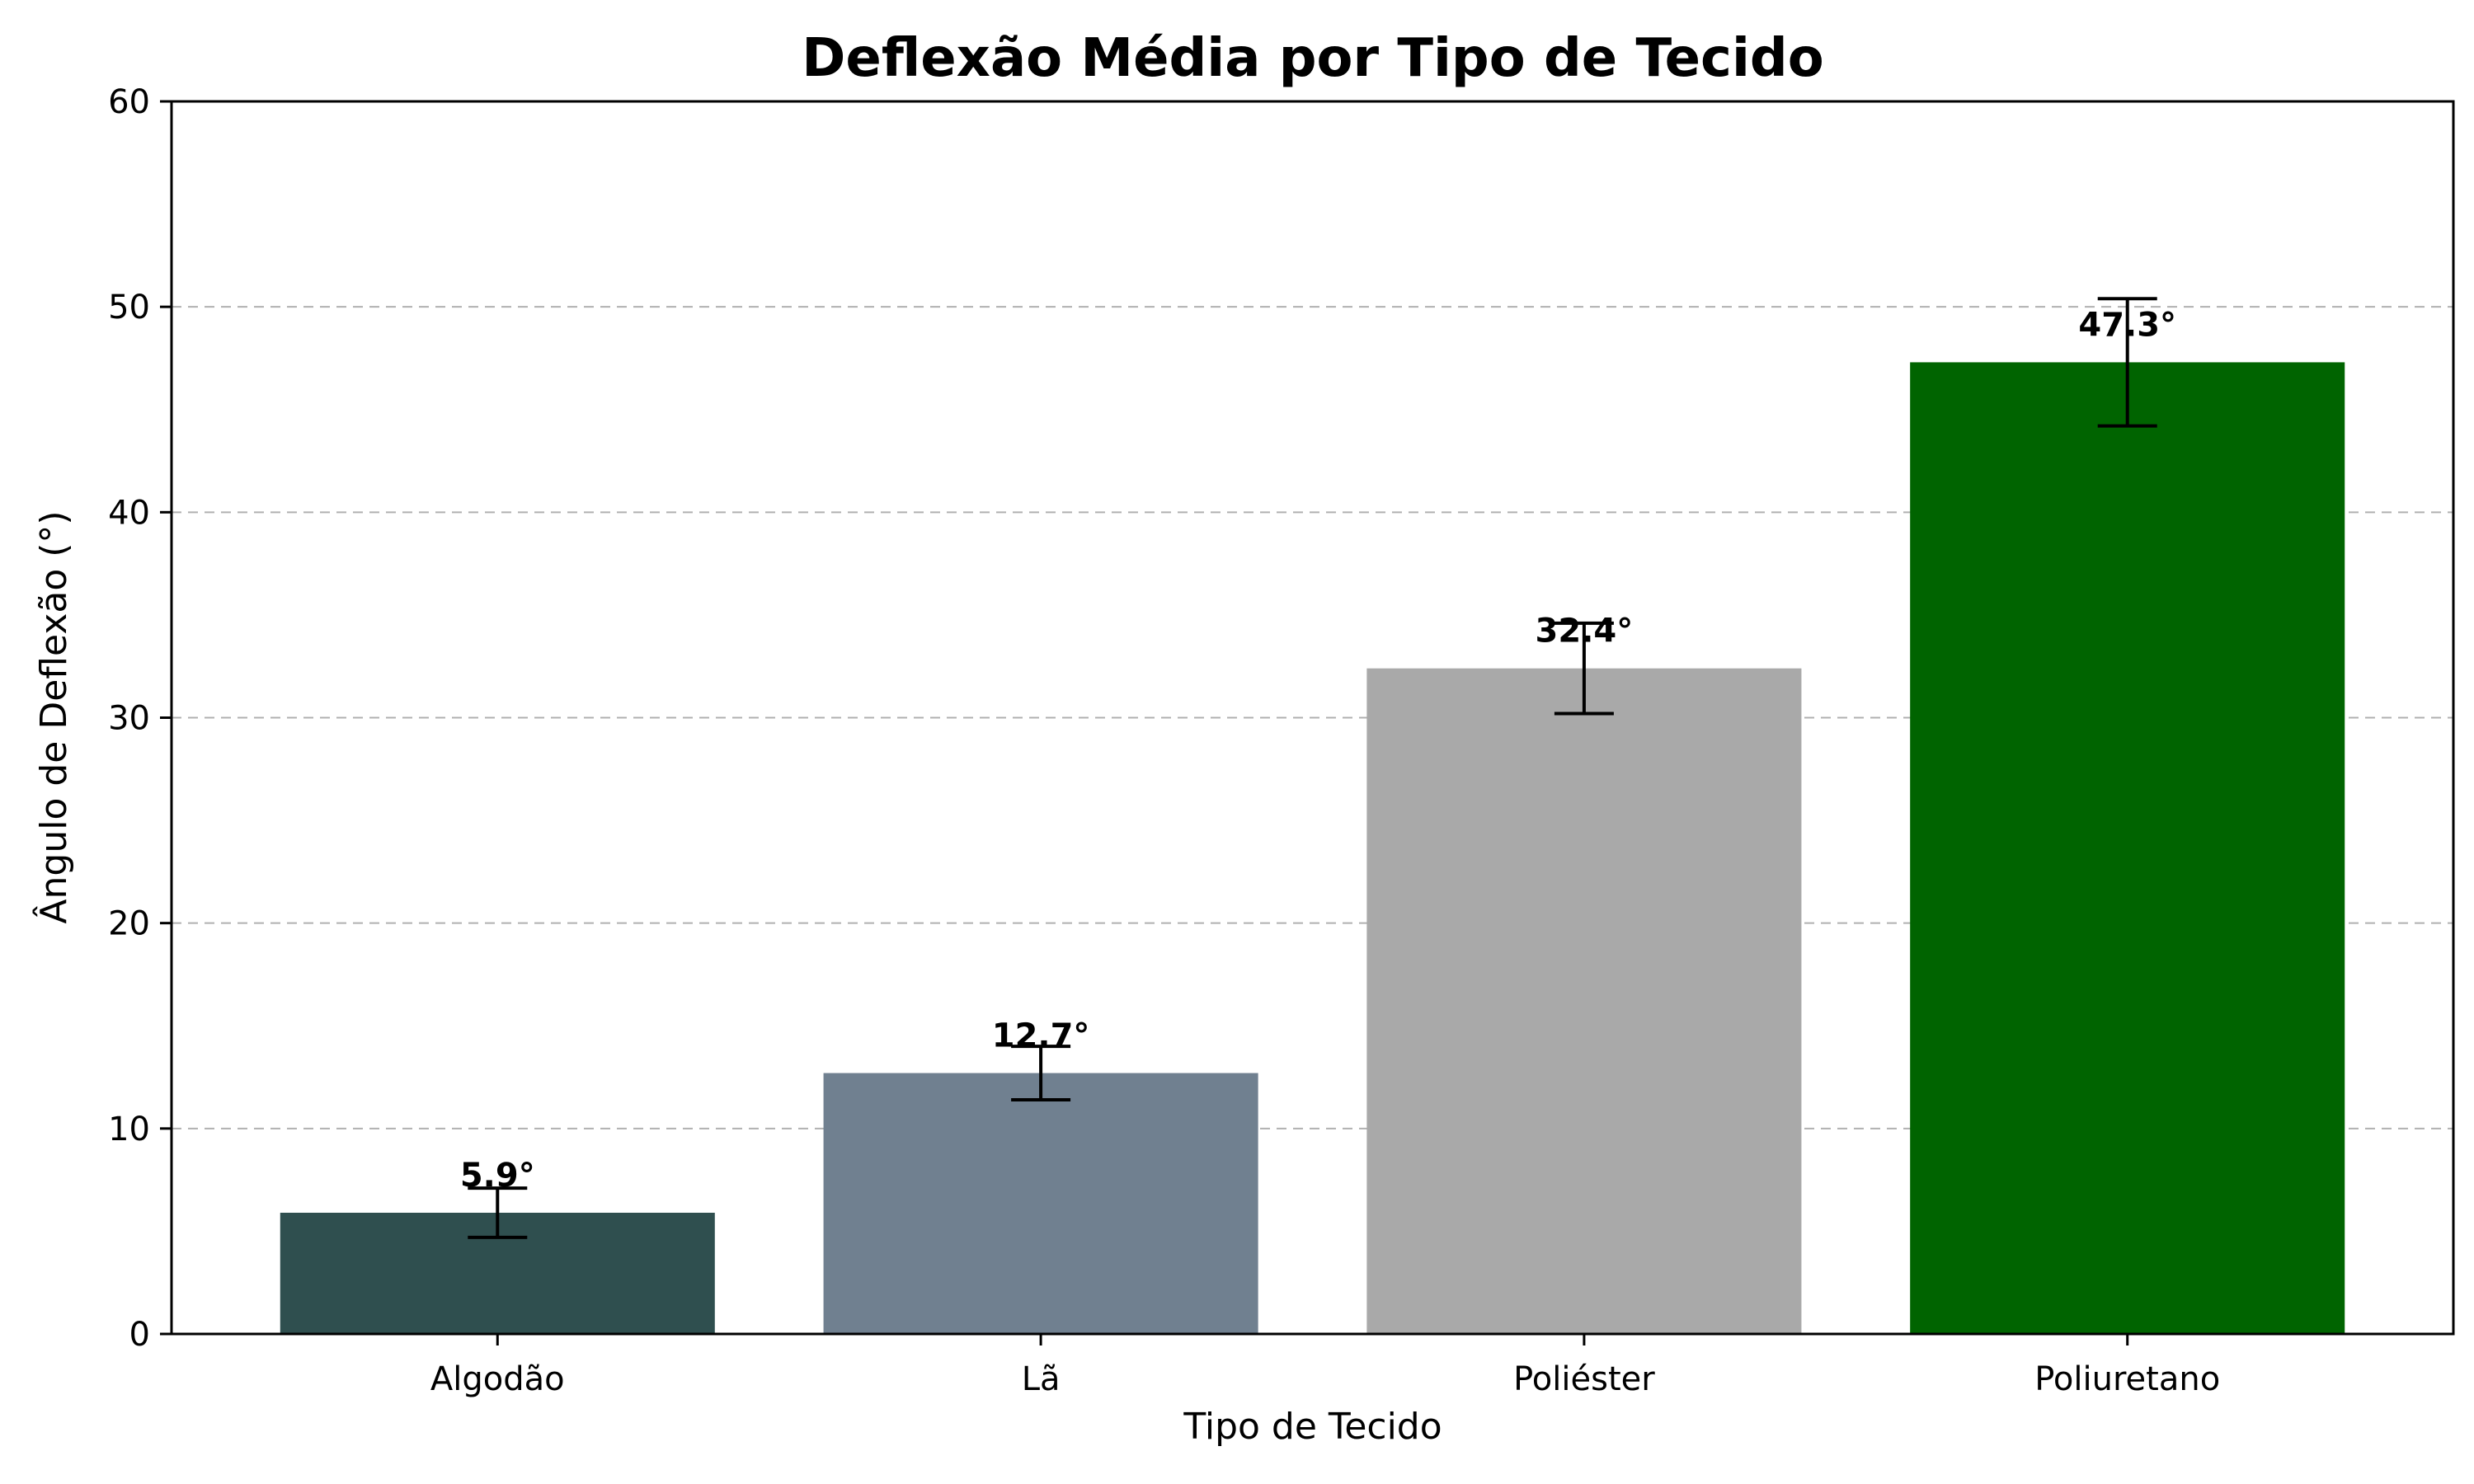  What do you see at coordinates (1041, 1379) in the screenshot?
I see `x-tick-label: Lã` at bounding box center [1041, 1379].